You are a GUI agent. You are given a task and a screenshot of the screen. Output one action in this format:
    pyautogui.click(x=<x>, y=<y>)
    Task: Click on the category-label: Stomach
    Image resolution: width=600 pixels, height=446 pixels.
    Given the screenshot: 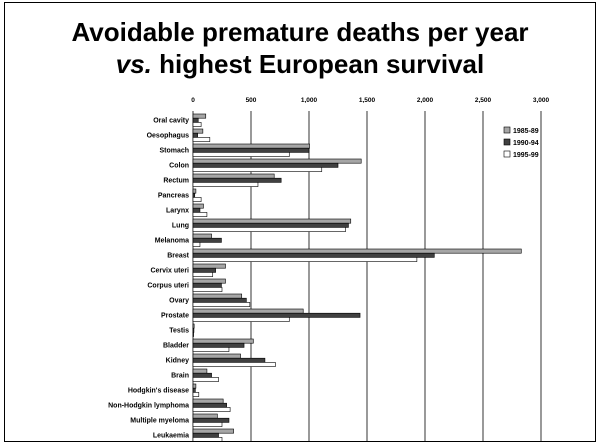 What is the action you would take?
    pyautogui.click(x=174, y=151)
    